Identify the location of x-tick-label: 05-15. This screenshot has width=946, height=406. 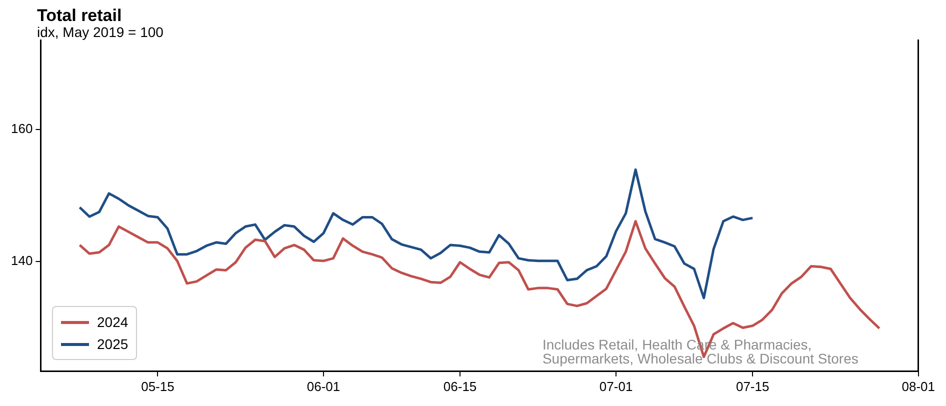
(157, 386).